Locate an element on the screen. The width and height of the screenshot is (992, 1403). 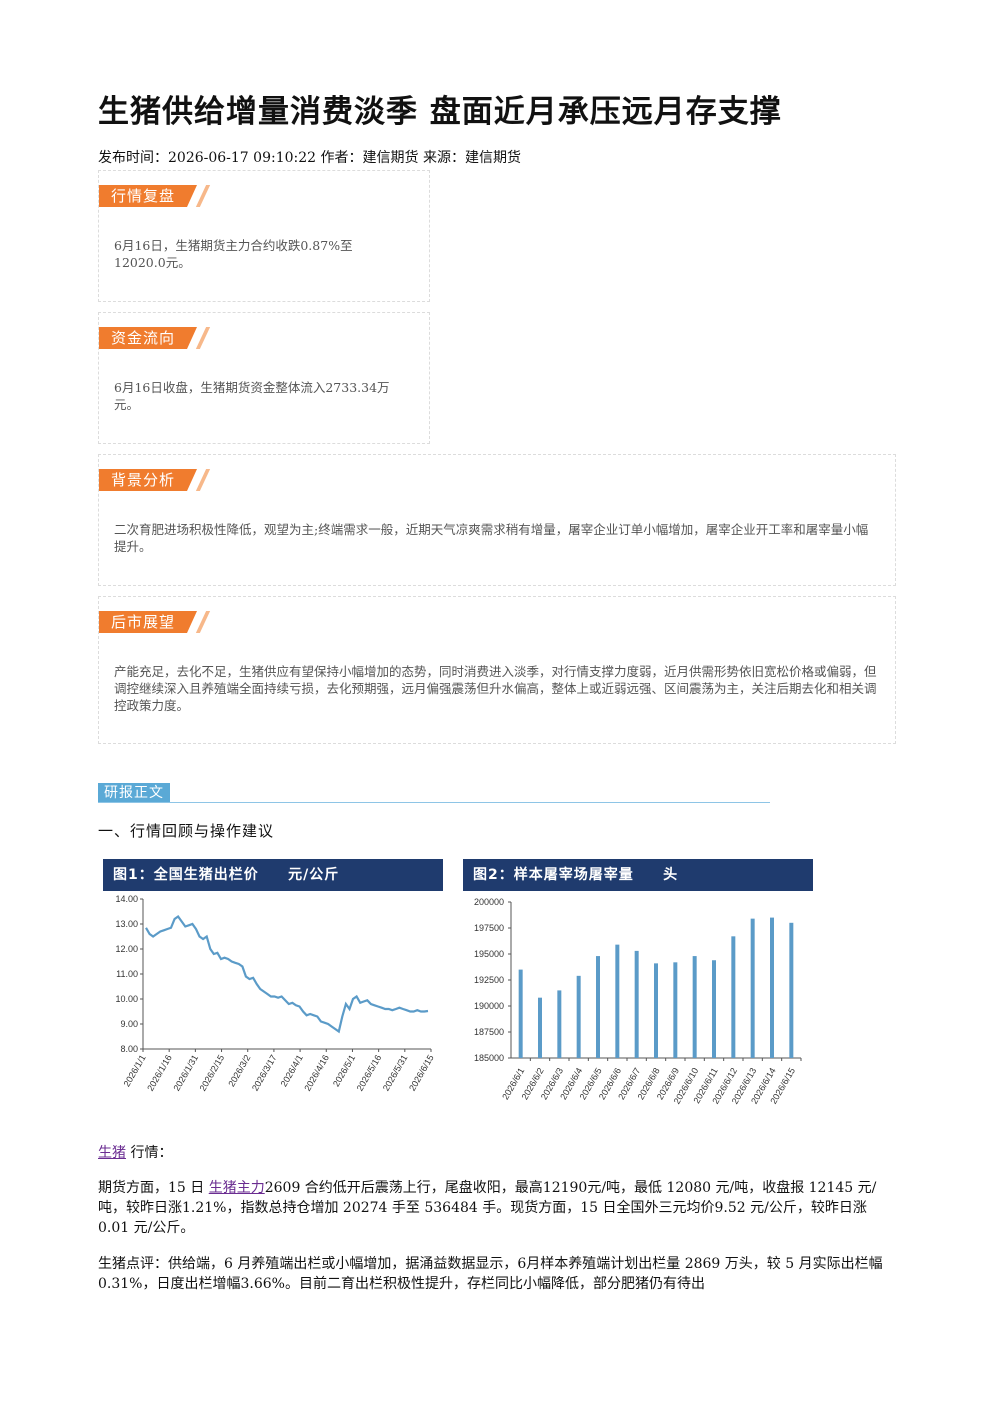
funds-text: 6月16日收盘，生猪期货资金整体流入2733.34万元。 is located at coordinates (252, 396).